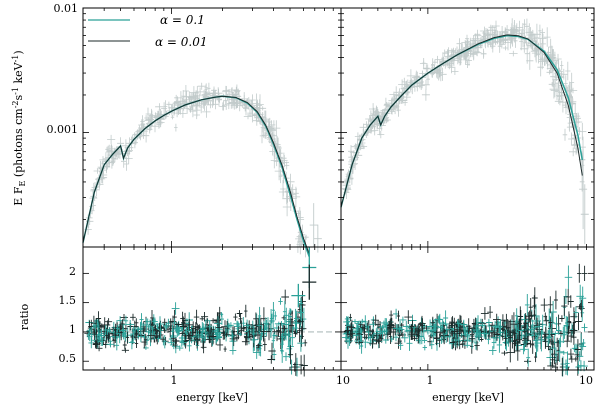 The width and height of the screenshot is (600, 407). What do you see at coordinates (18, 52) in the screenshot?
I see `ylabel-end: )` at bounding box center [18, 52].